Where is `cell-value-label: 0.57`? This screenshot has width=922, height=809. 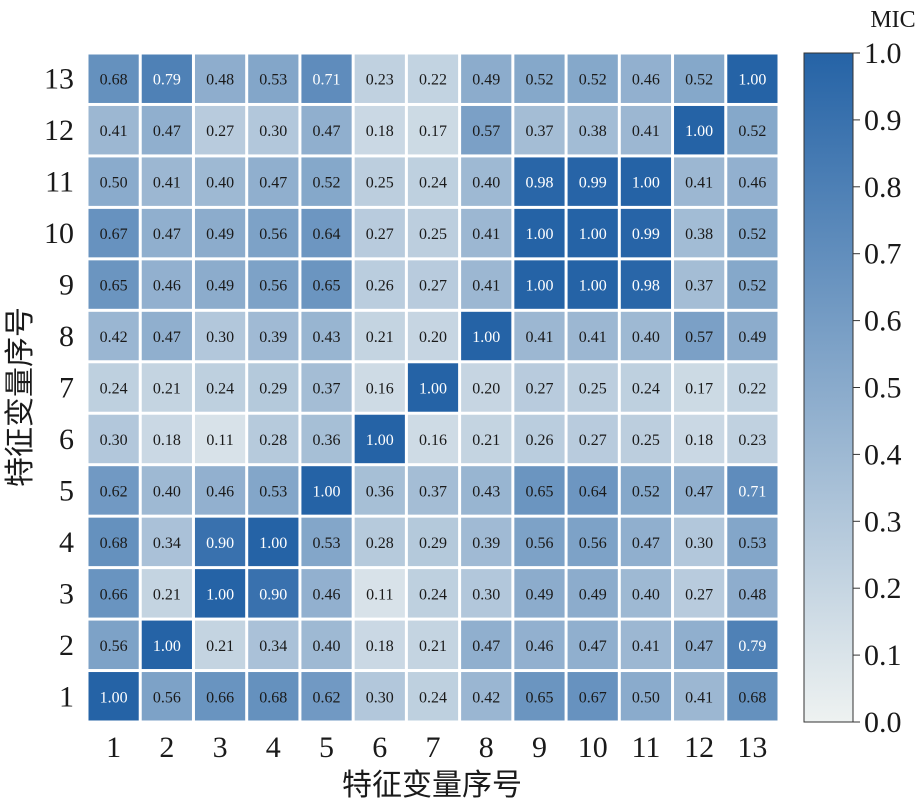
cell-value-label: 0.57 is located at coordinates (699, 337).